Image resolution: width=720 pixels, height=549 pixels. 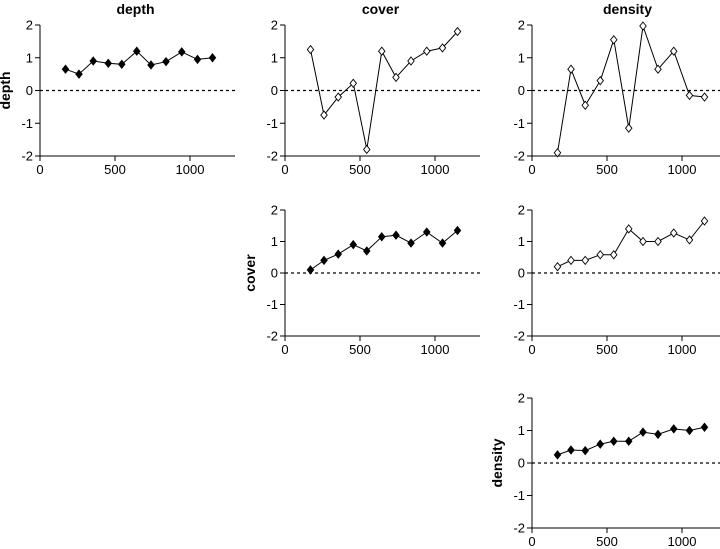 I want to click on column-title-cover: cover, so click(x=381, y=9).